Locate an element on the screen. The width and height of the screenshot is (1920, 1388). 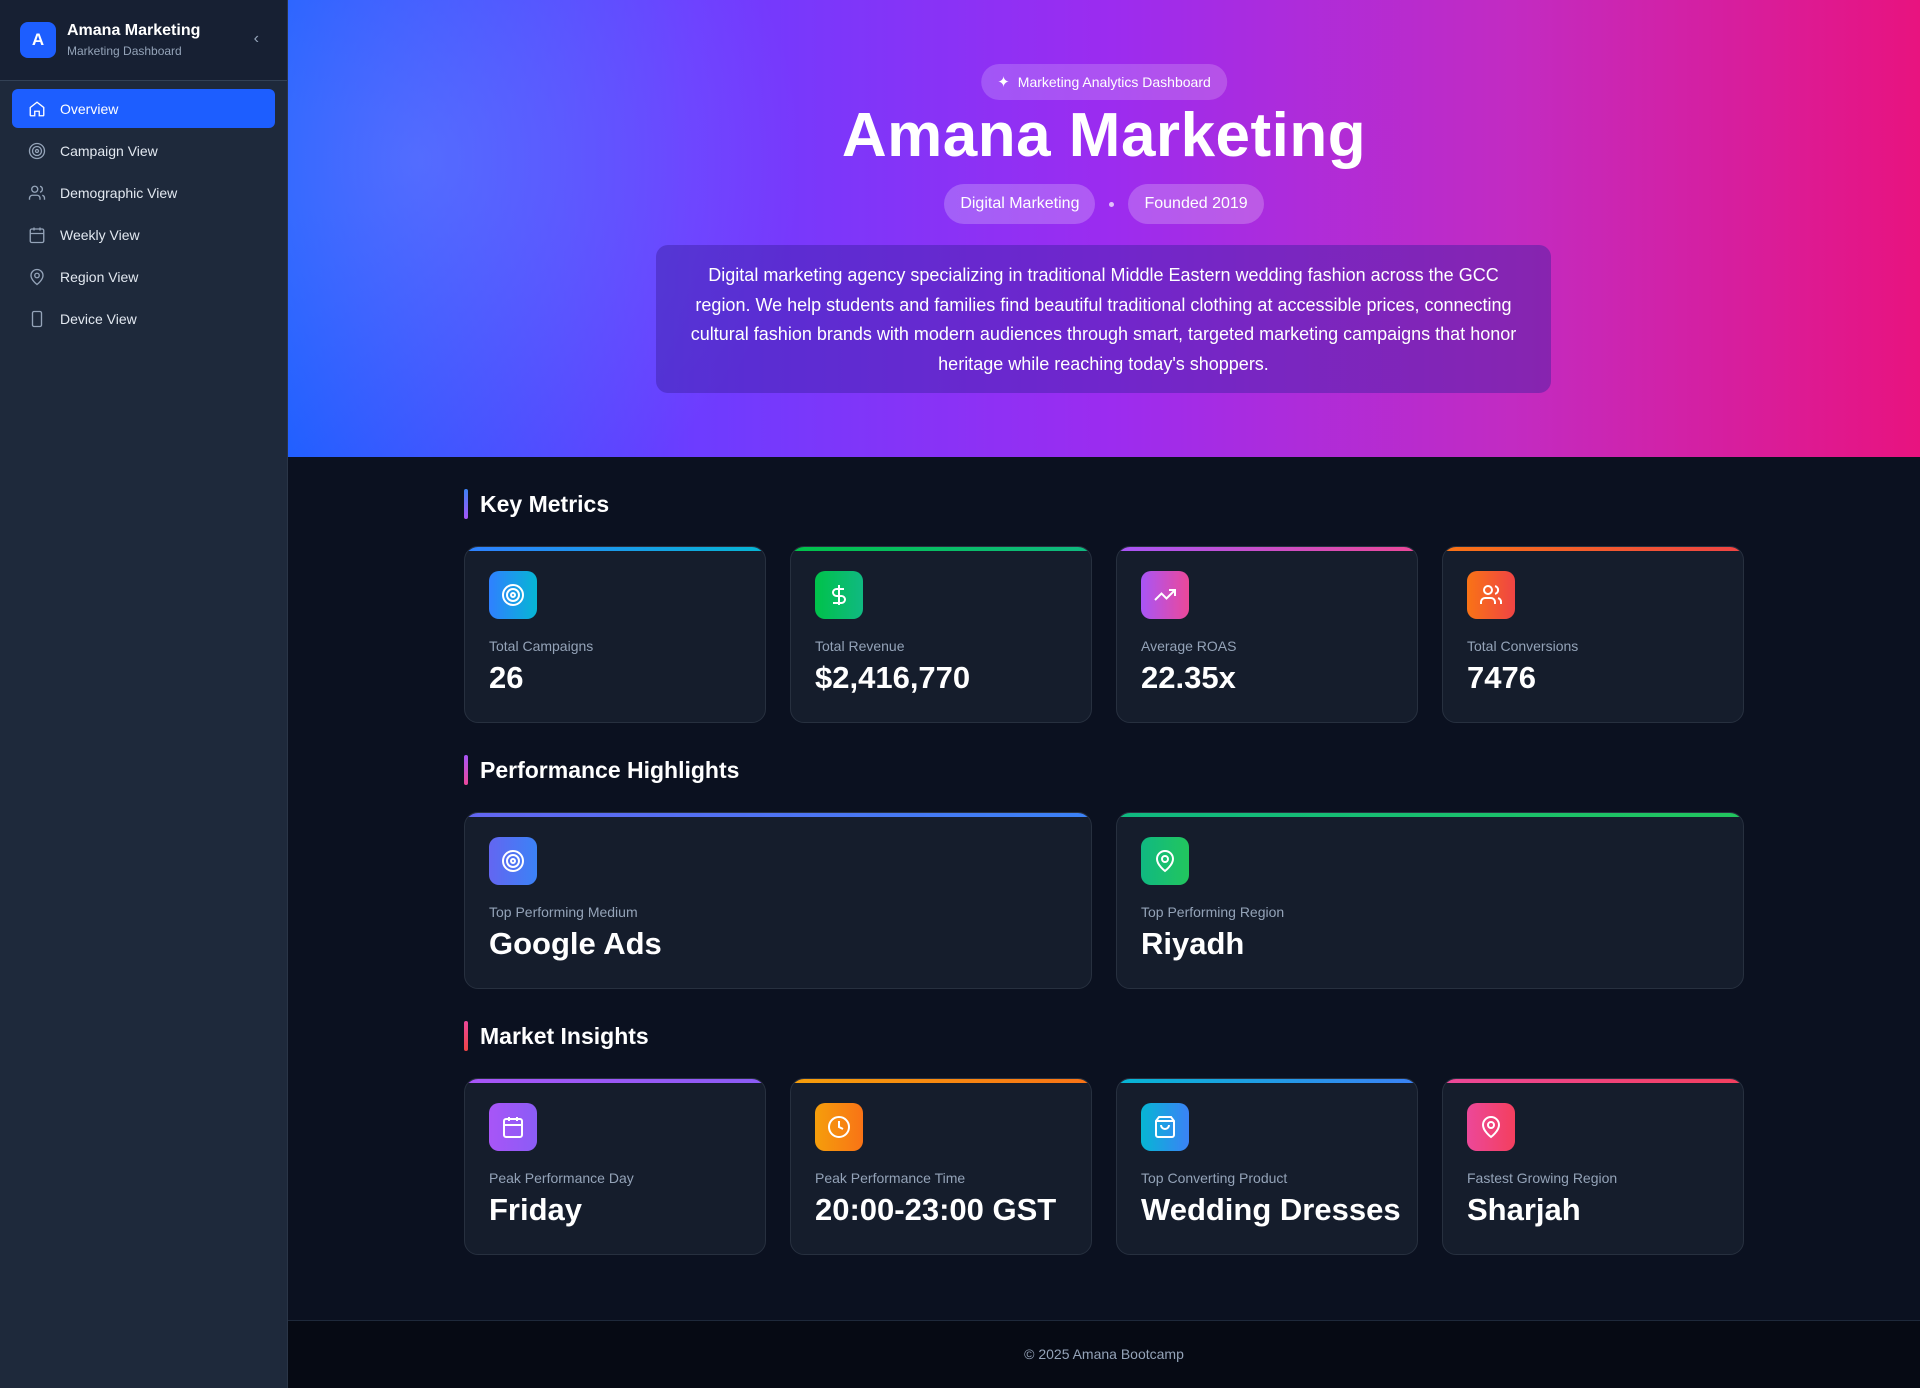
metric-card-average-roas: Average ROAS 22.35x is located at coordinates (1267, 634).